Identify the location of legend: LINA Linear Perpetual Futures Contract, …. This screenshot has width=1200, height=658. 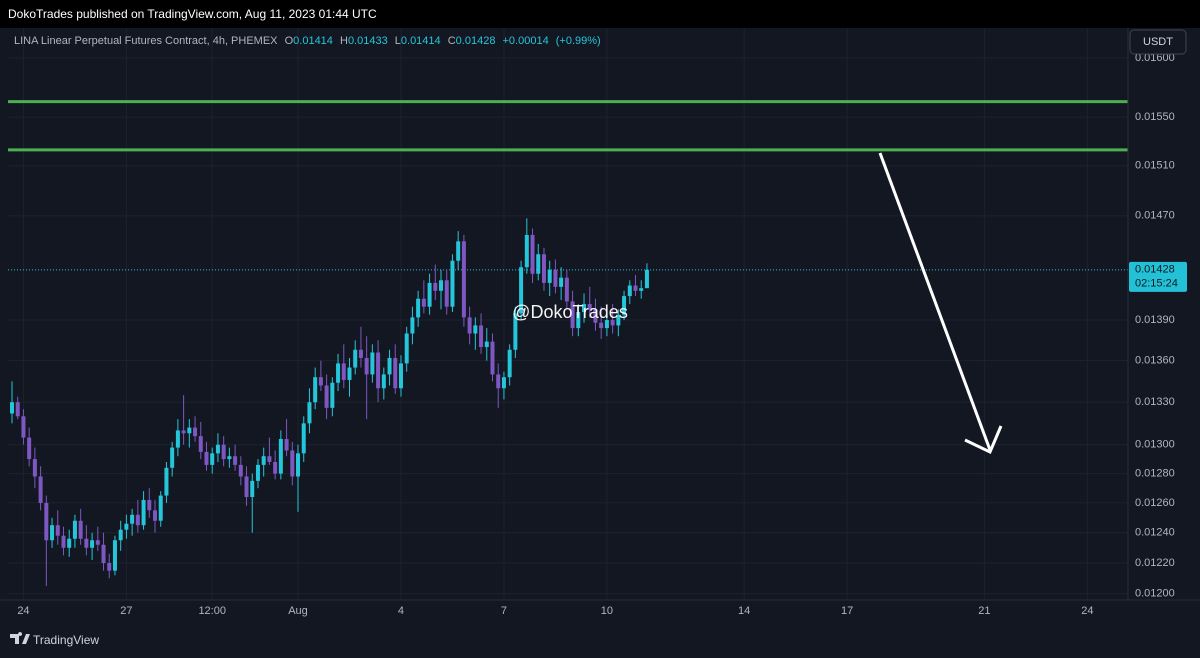
(307, 41).